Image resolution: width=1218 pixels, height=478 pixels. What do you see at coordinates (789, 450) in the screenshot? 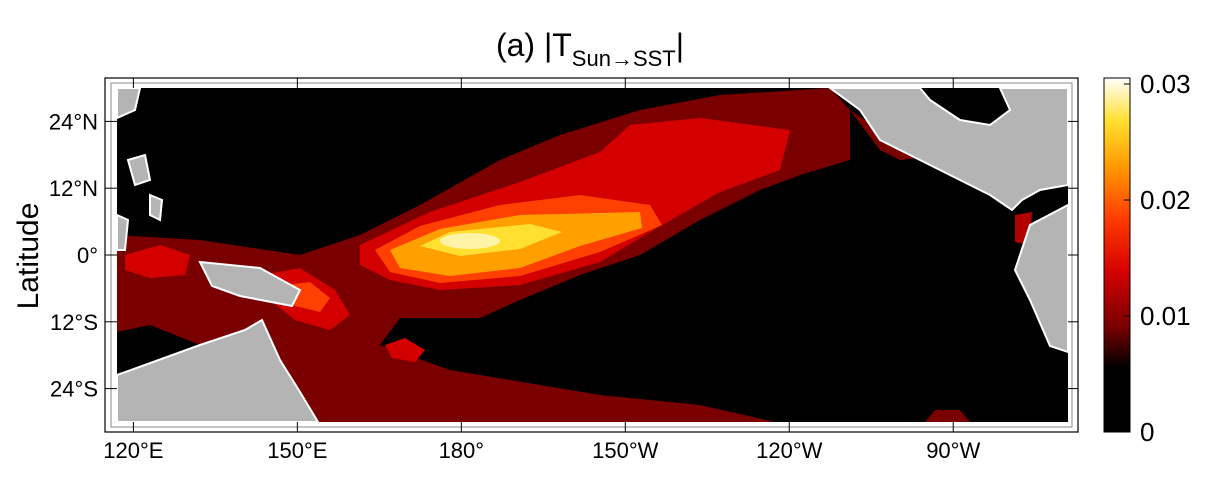
I see `x-tick-label: 120°W` at bounding box center [789, 450].